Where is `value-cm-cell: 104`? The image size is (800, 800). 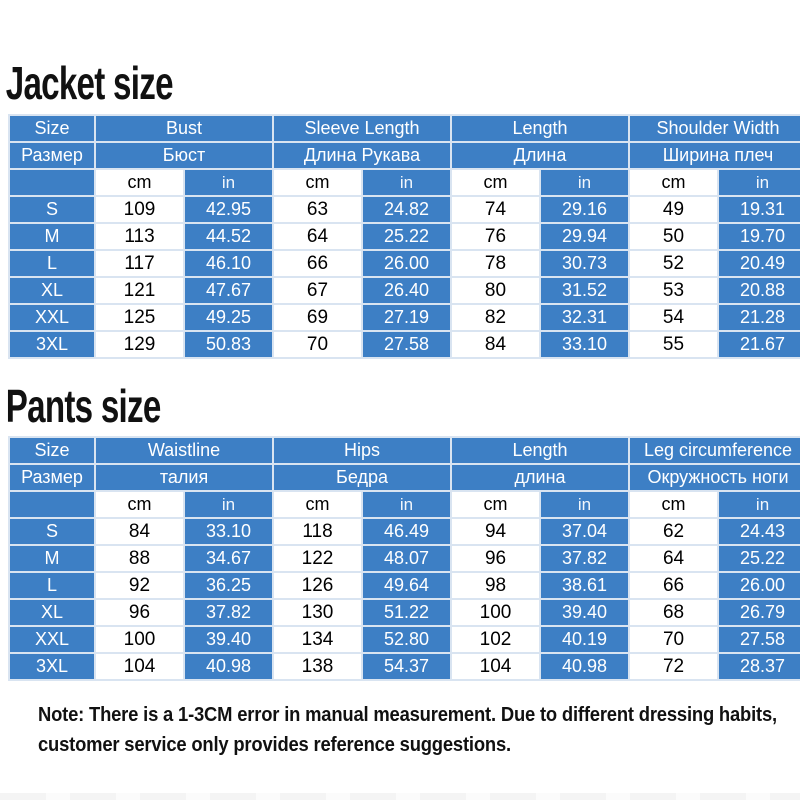
value-cm-cell: 104 is located at coordinates (139, 666).